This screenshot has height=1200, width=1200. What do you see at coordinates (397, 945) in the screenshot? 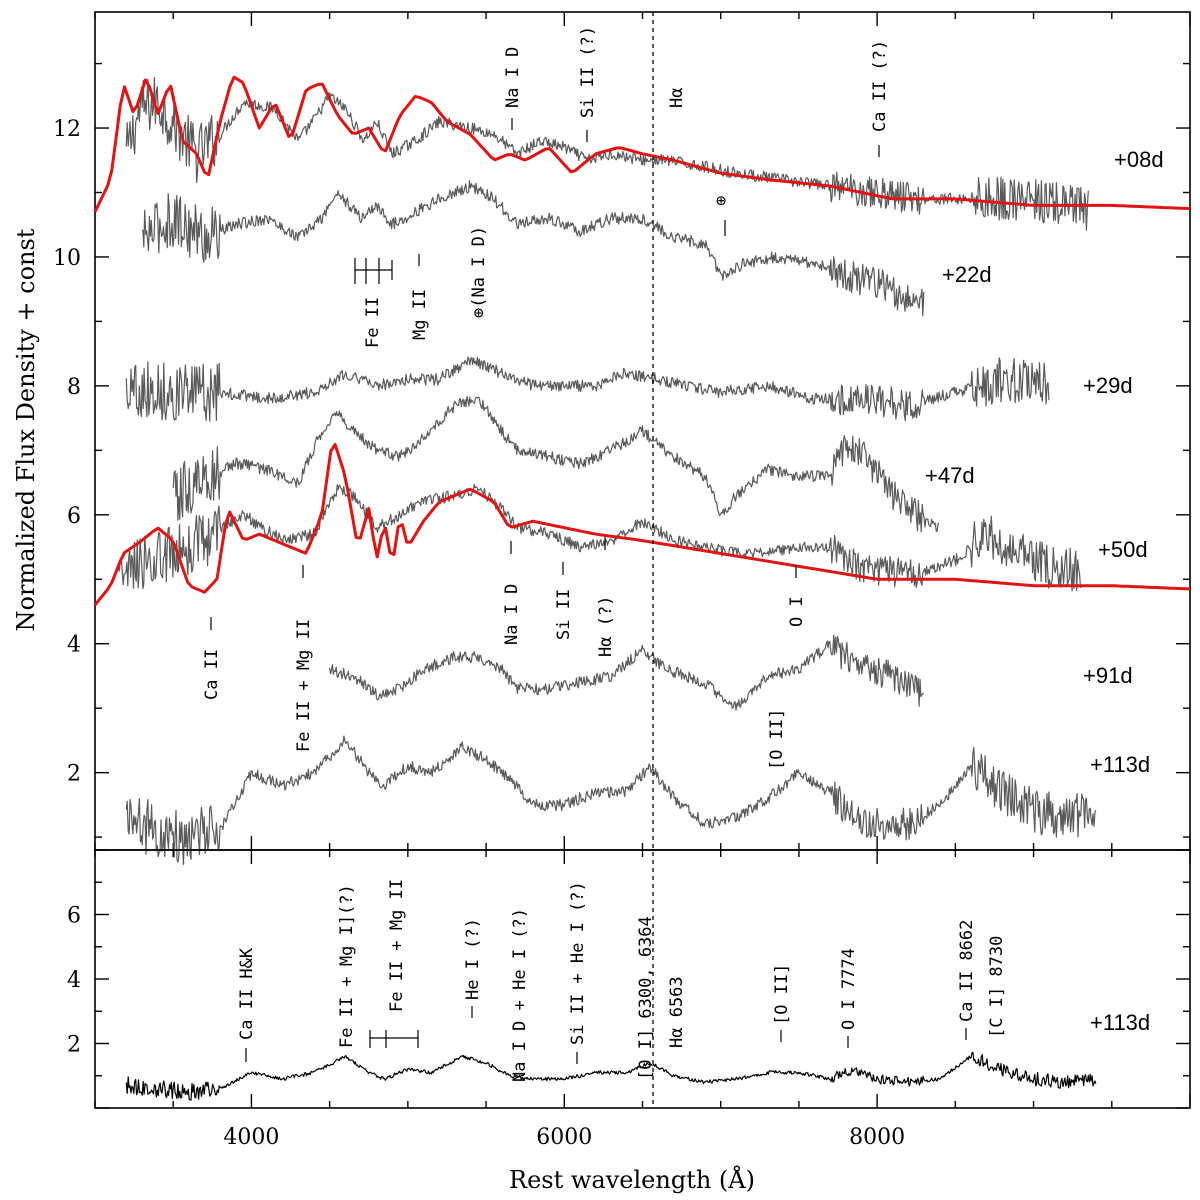
I see `label-fe-ii-mg-ii-bottom: Fe II + Mg II` at bounding box center [397, 945].